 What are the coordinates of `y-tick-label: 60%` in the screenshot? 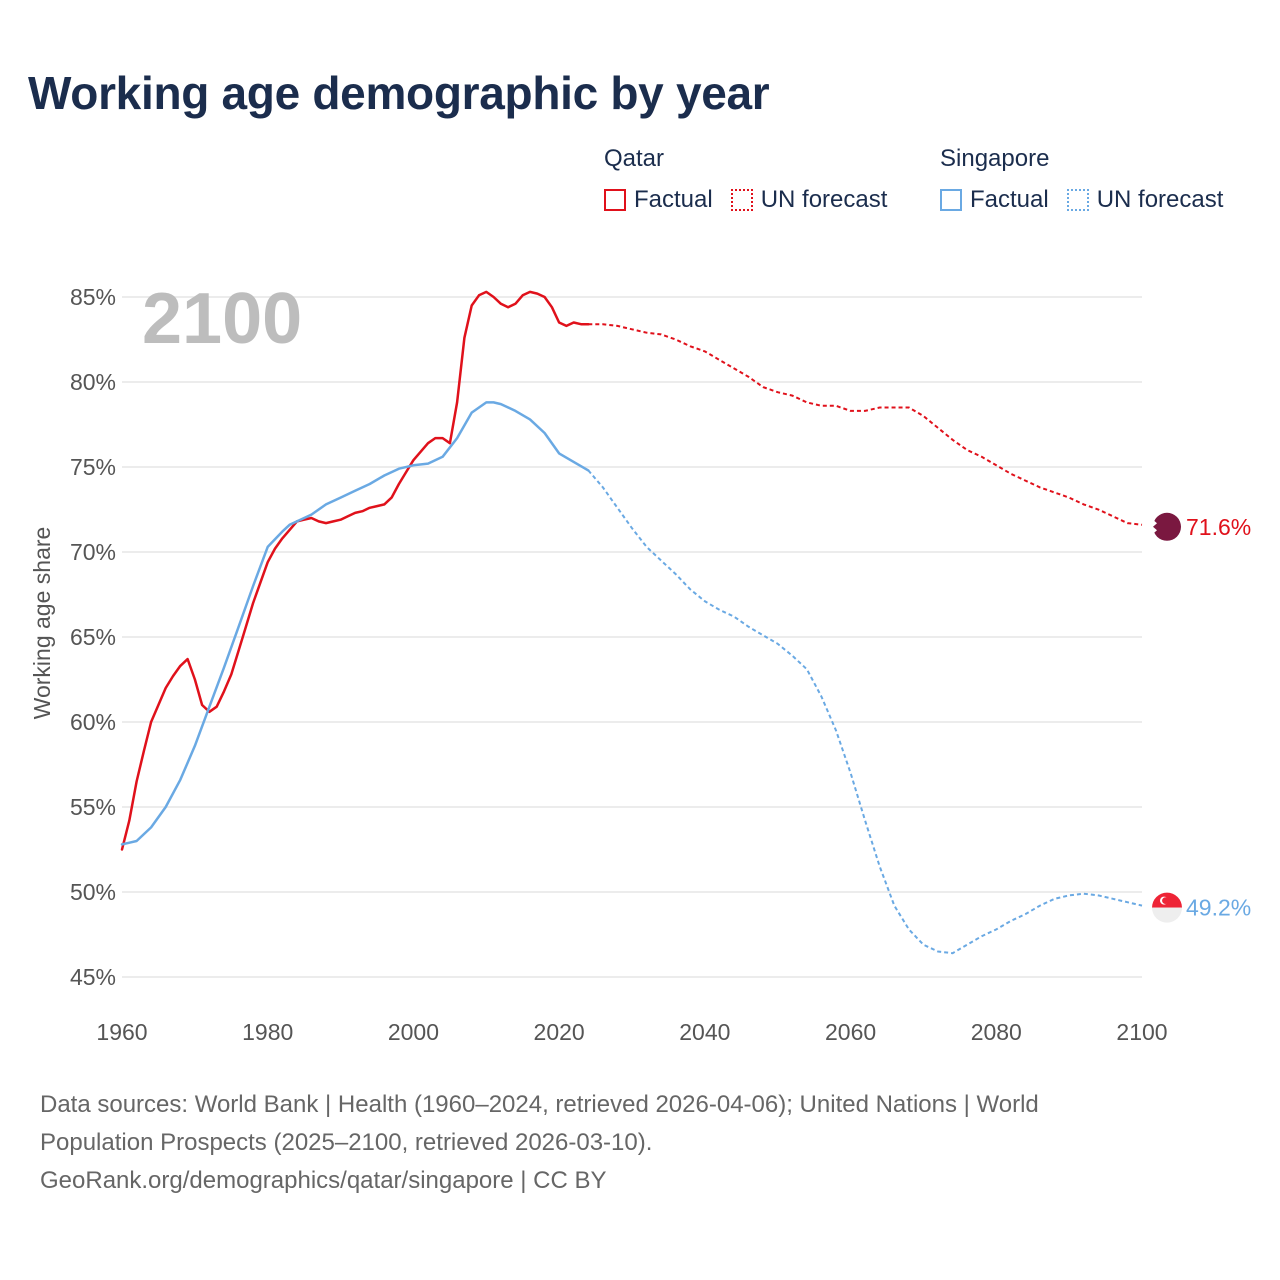 It's located at (93, 722).